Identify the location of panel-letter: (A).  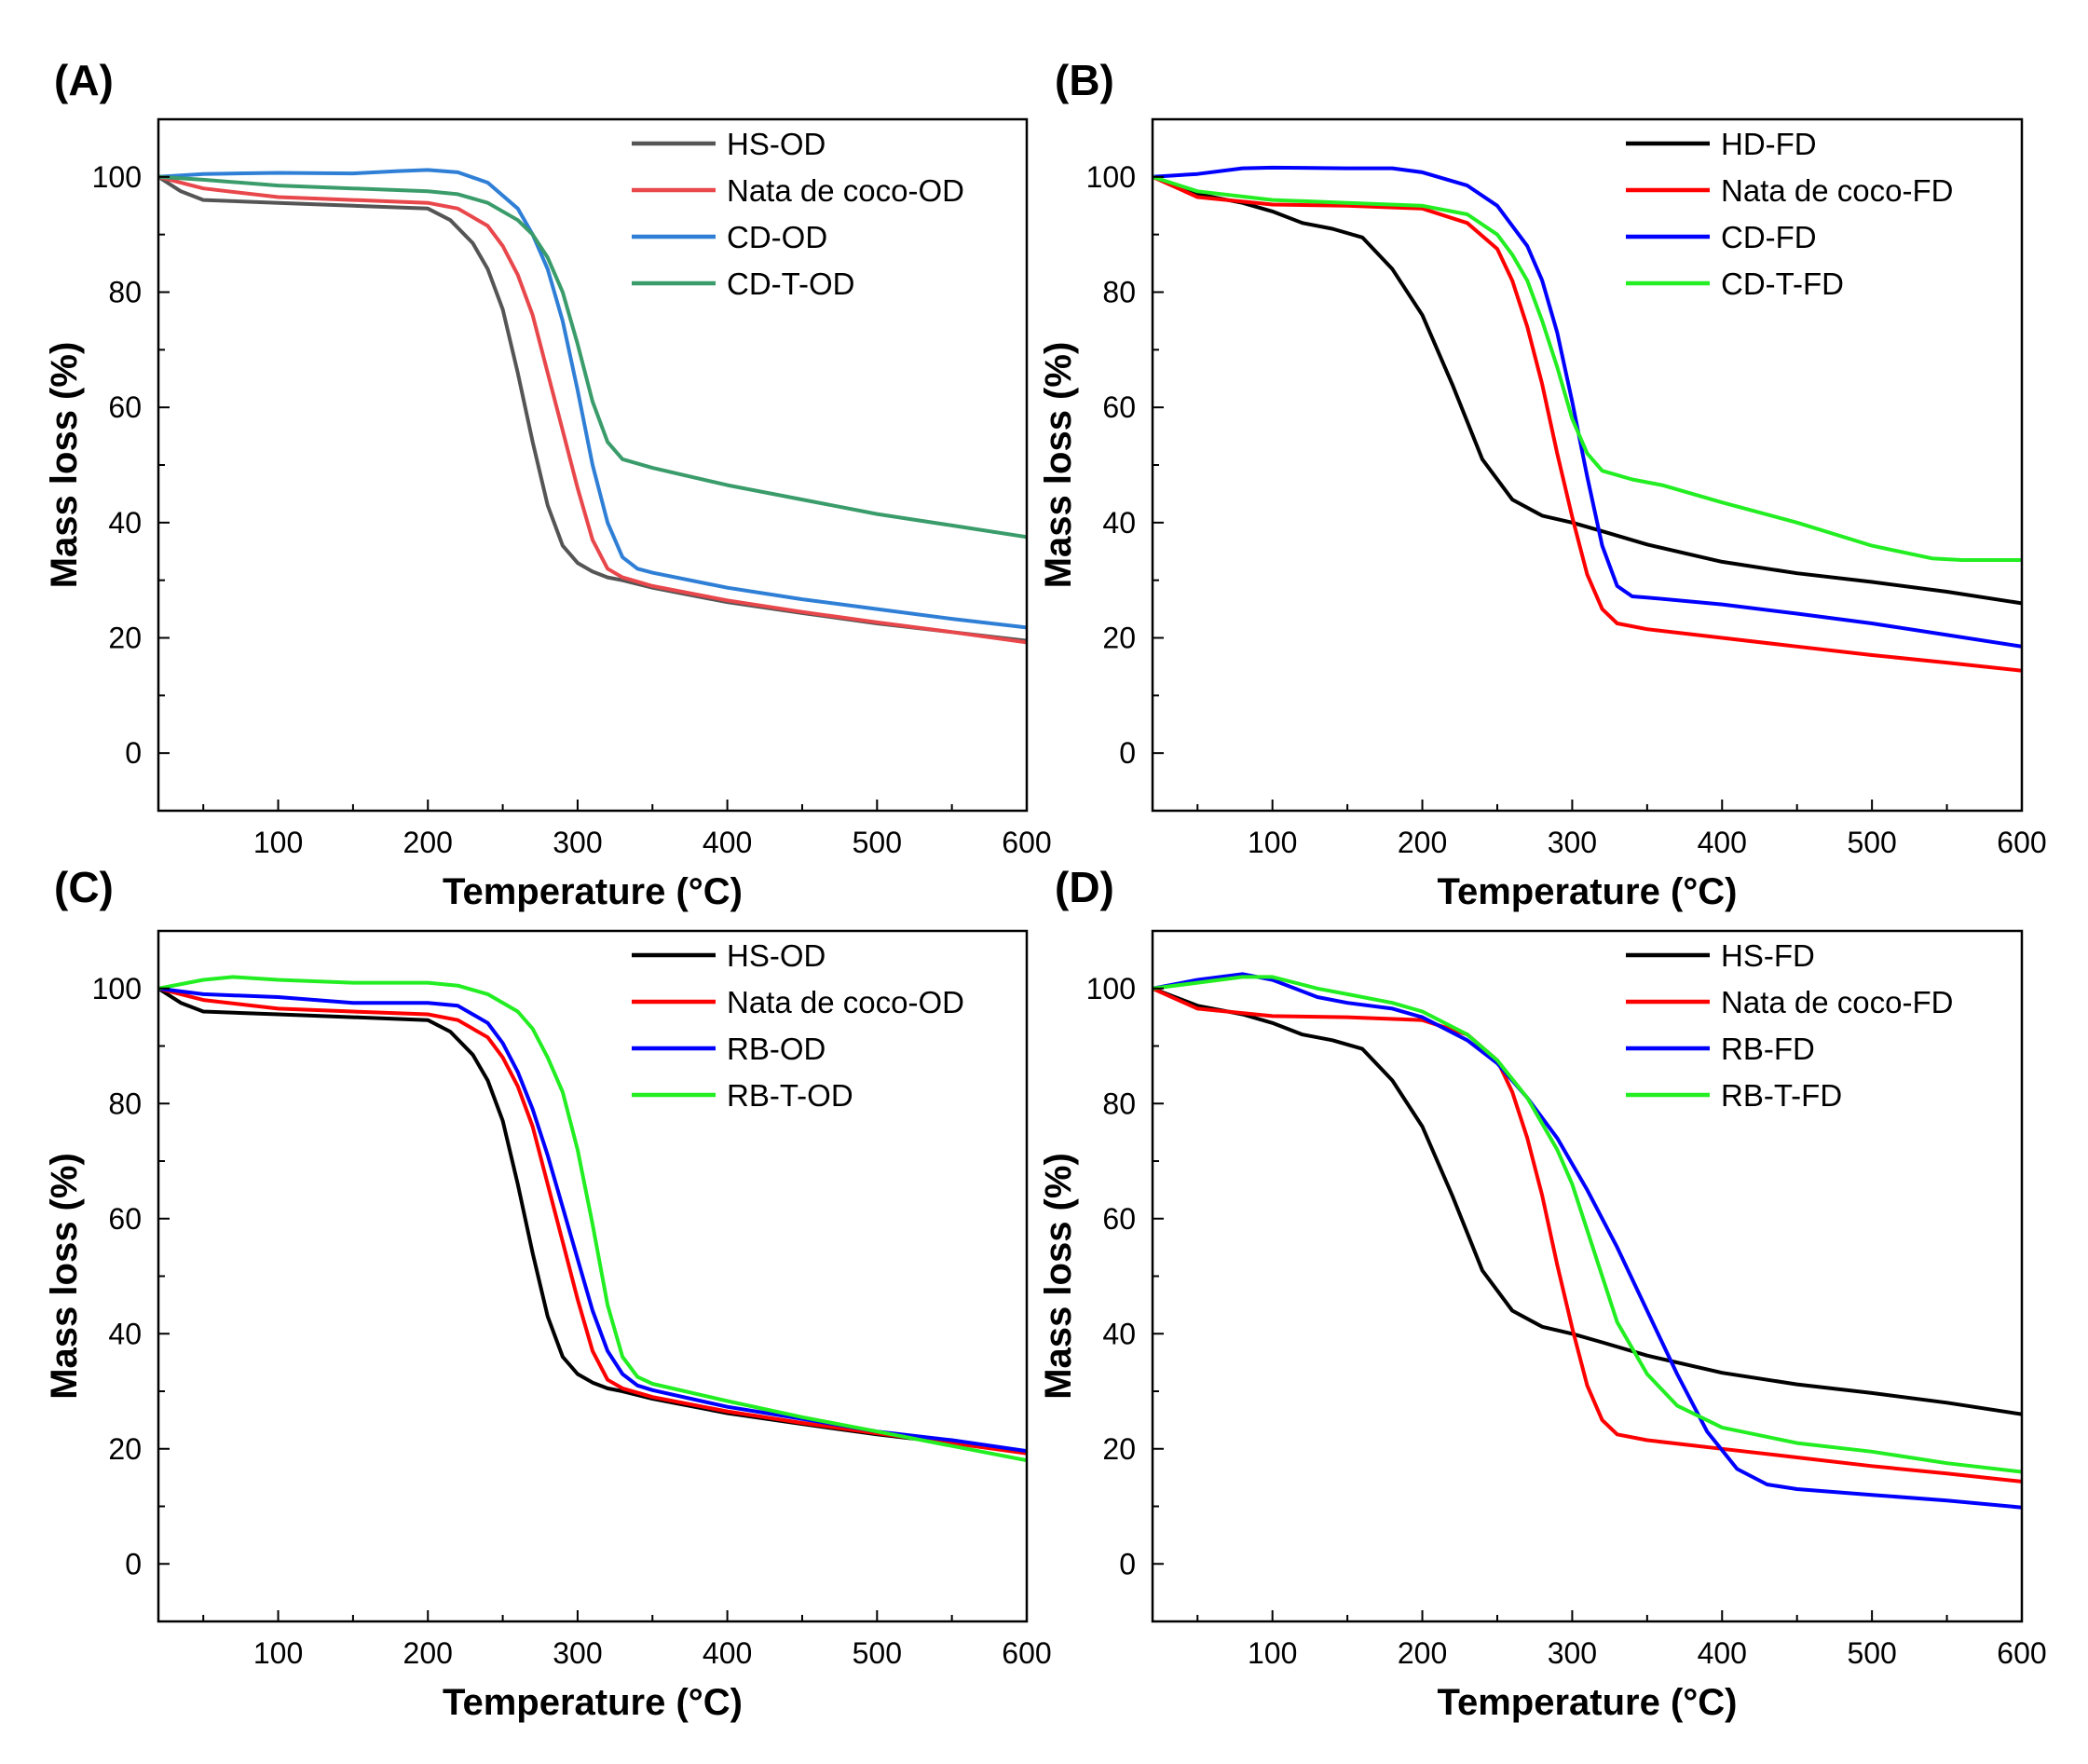
(84, 80).